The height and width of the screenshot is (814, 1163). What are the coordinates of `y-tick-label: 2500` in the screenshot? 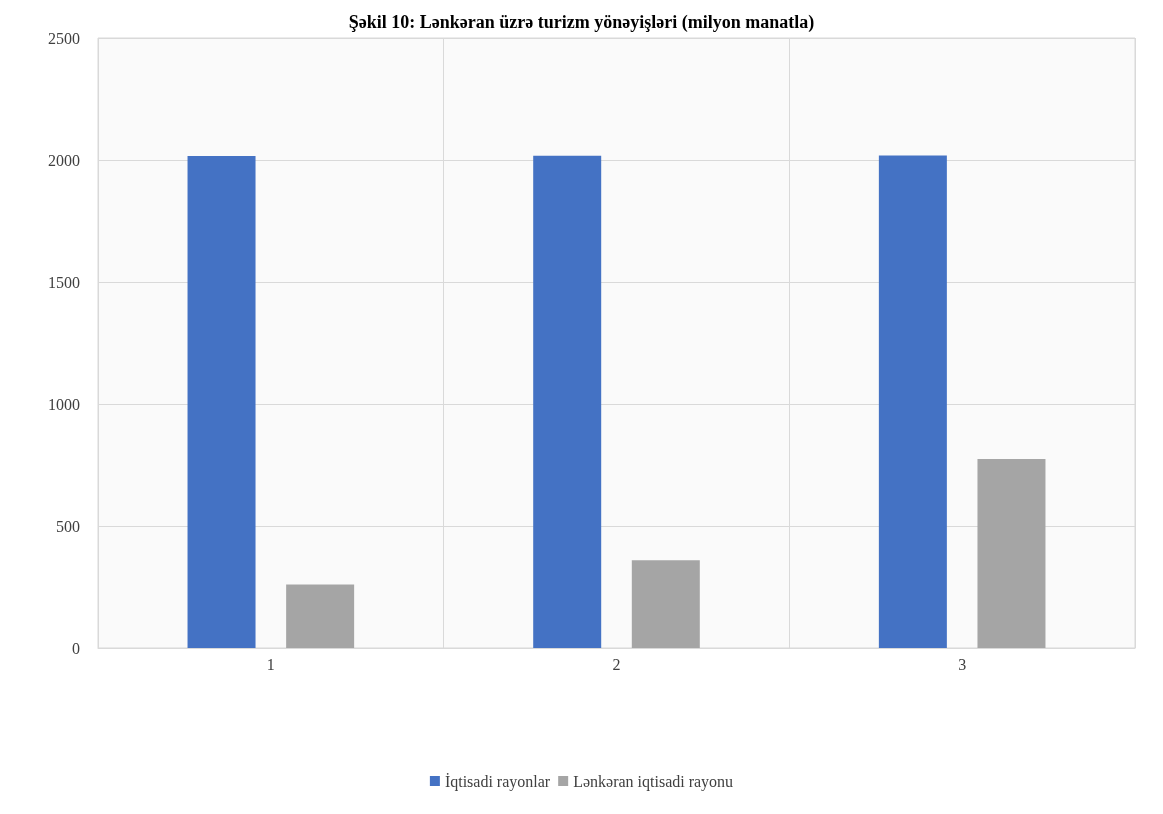 It's located at (64, 38).